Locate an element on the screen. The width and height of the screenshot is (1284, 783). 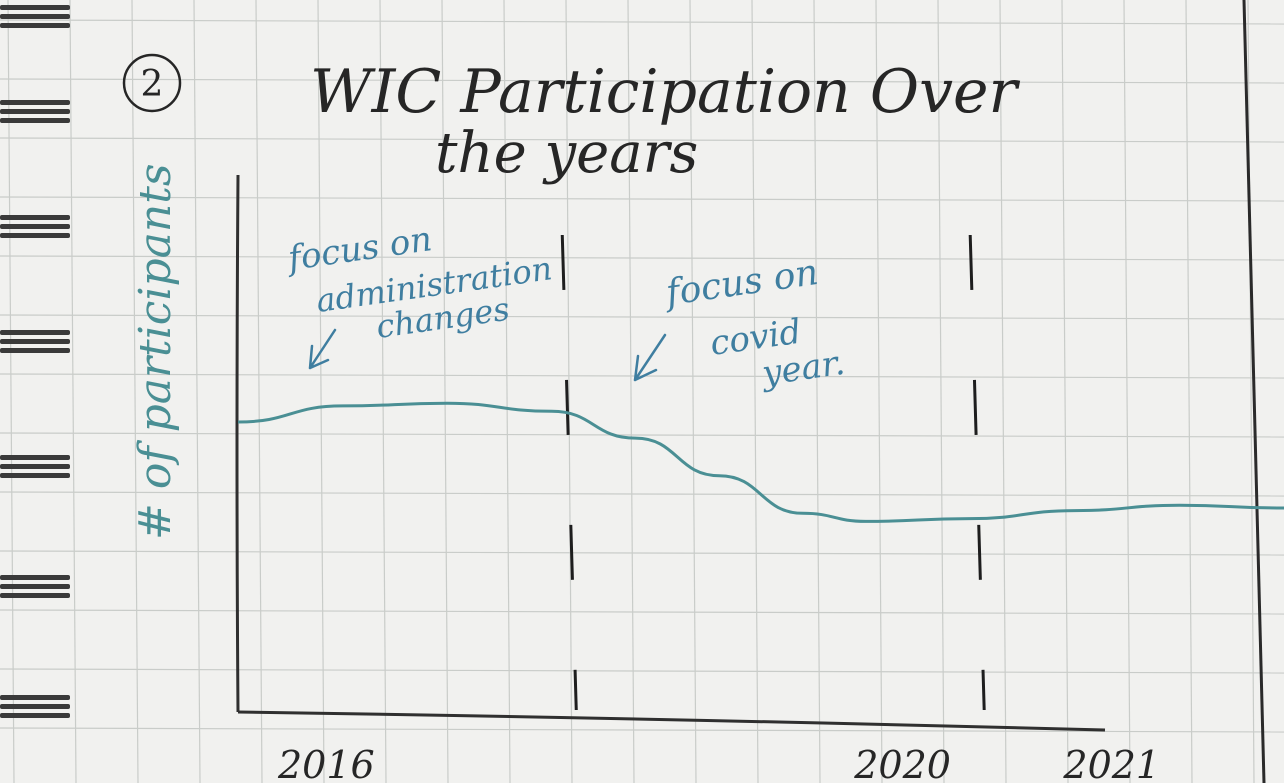
x-tick-label-2016: 2016 is located at coordinates (326, 763).